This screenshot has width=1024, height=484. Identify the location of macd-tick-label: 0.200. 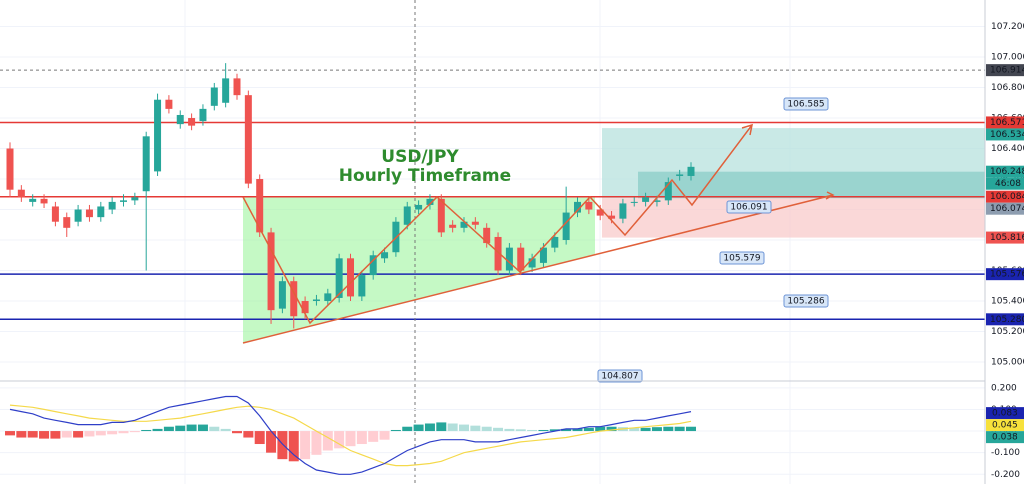
(1004, 388).